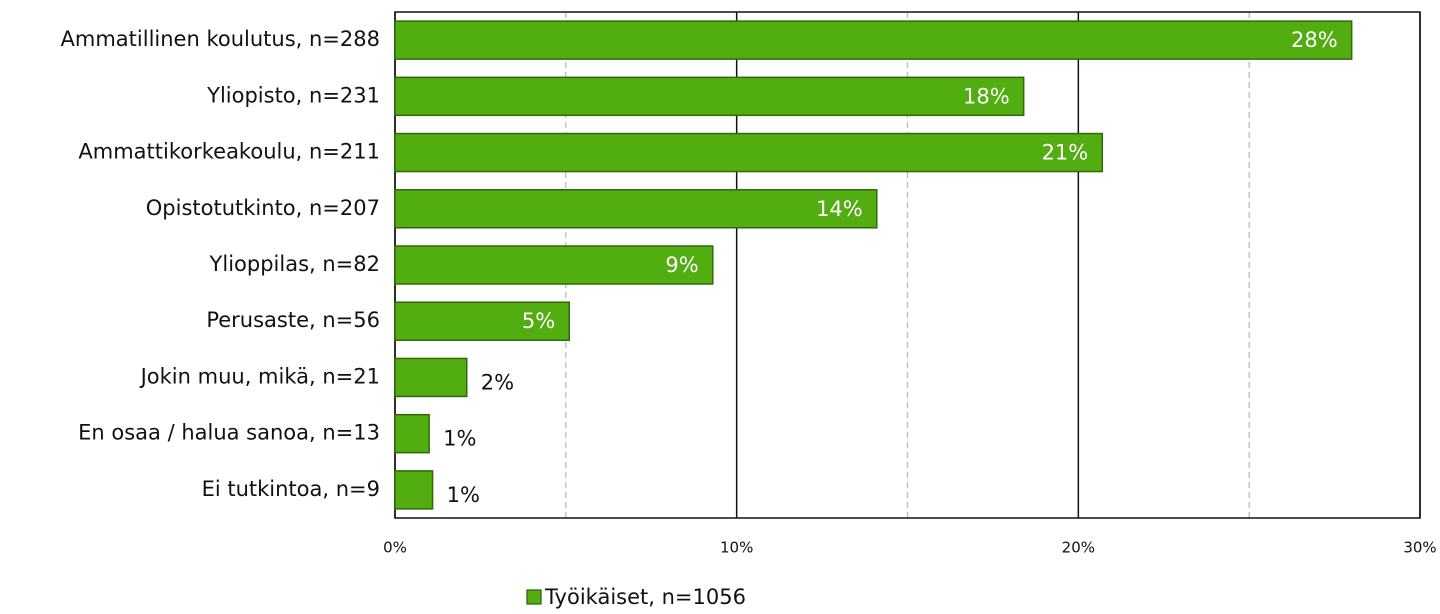  What do you see at coordinates (497, 382) in the screenshot?
I see `data-label: 2%` at bounding box center [497, 382].